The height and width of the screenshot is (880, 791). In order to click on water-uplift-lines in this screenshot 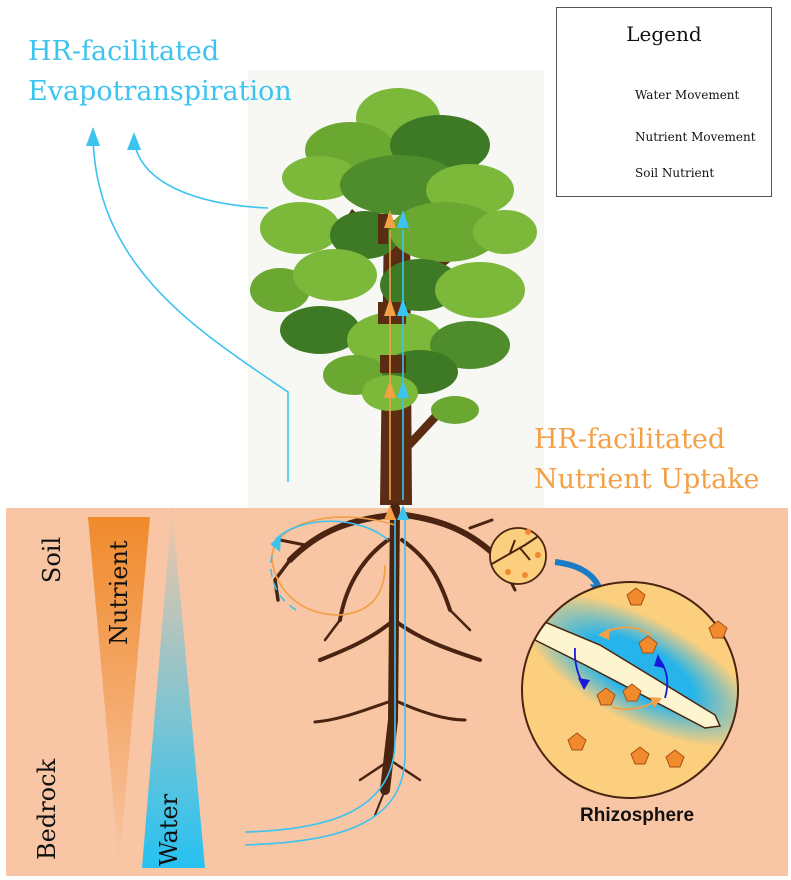, I will do `click(325, 682)`.